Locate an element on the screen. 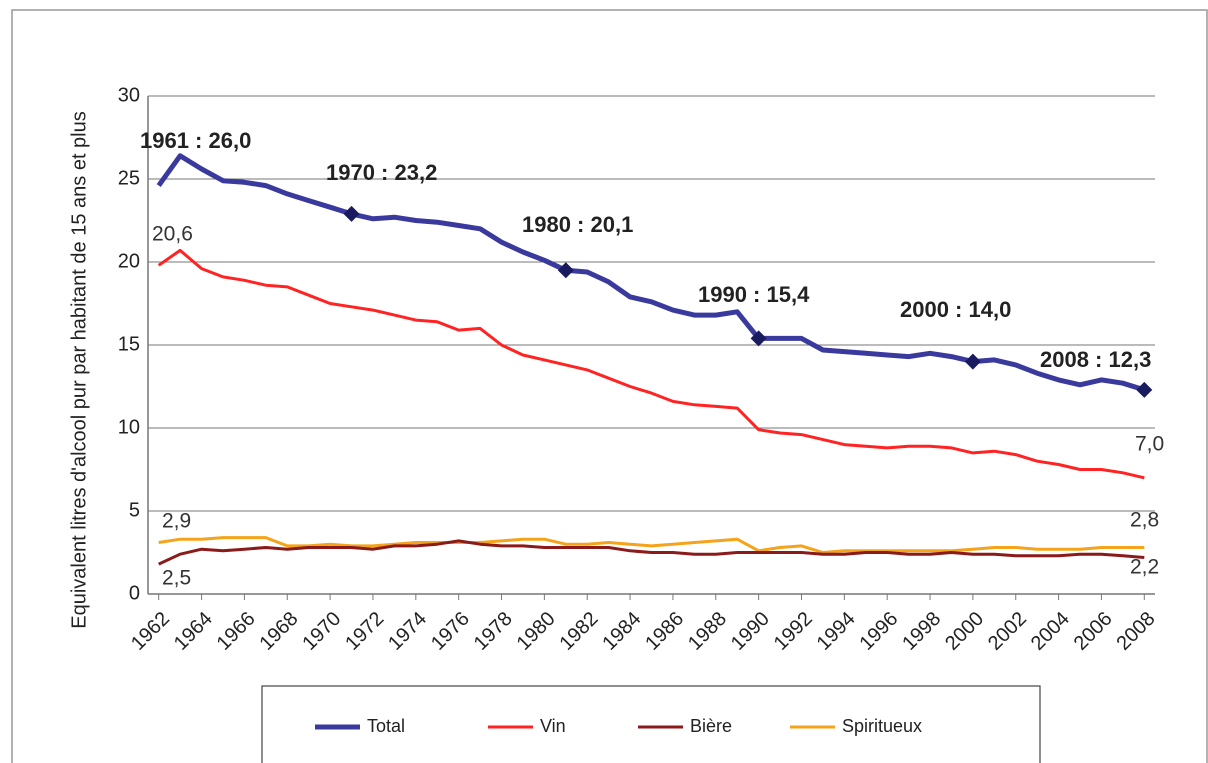 Image resolution: width=1208 pixels, height=763 pixels. annotation: 2,5 is located at coordinates (176, 578).